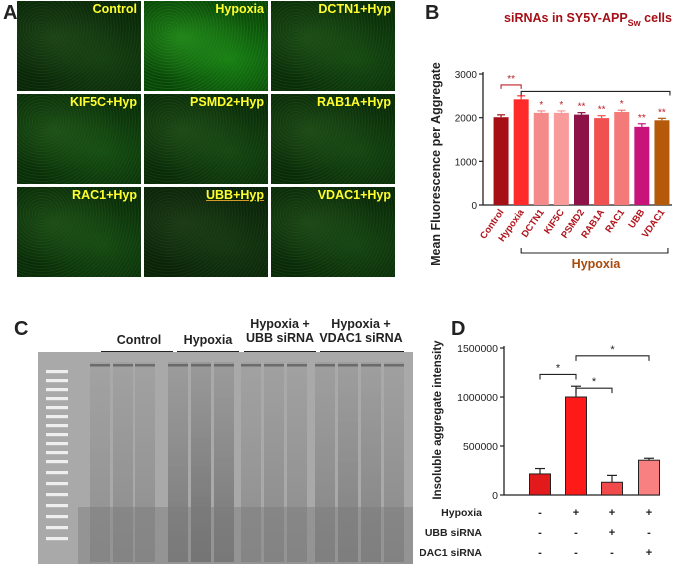 This screenshot has height=573, width=676. Describe the element at coordinates (454, 533) in the screenshot. I see `condition-label: UBB siRNA` at that location.